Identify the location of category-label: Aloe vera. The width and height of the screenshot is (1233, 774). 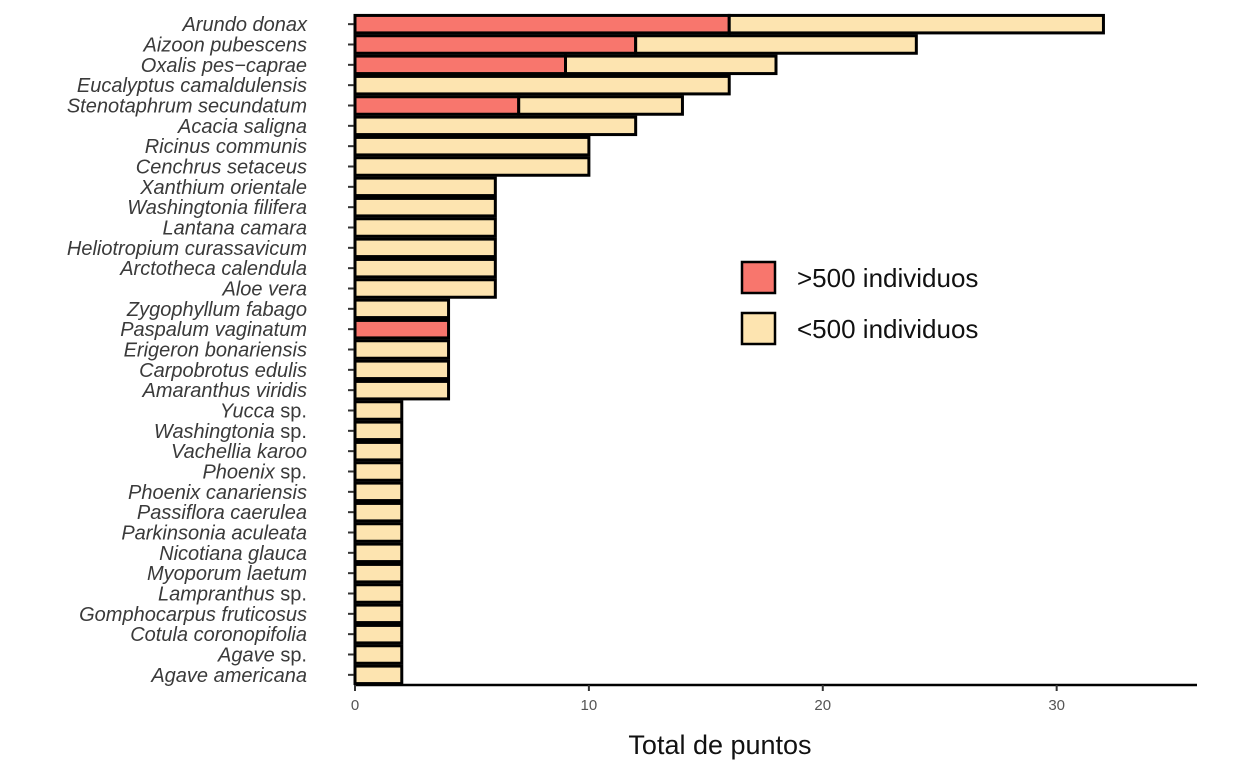
(265, 290).